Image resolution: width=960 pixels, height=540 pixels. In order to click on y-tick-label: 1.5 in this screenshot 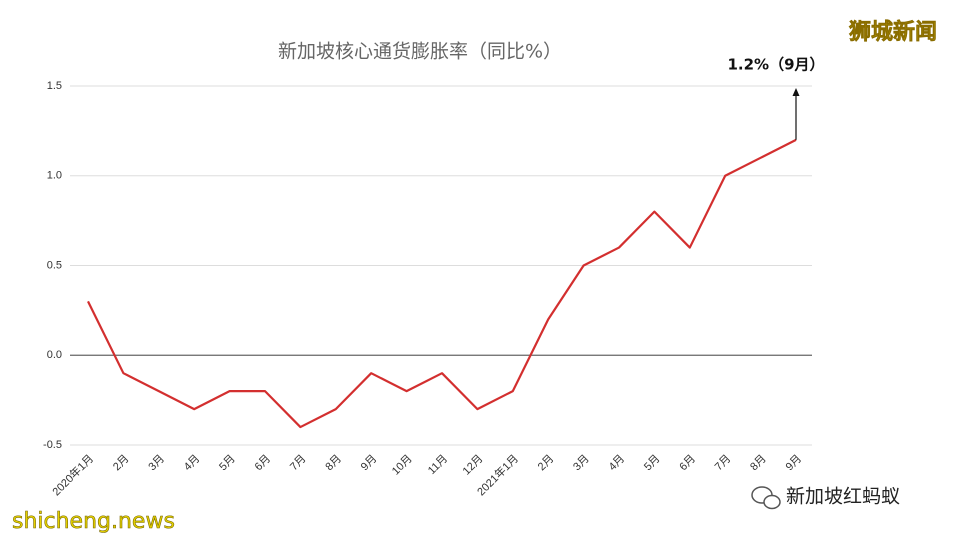, I will do `click(54, 86)`.